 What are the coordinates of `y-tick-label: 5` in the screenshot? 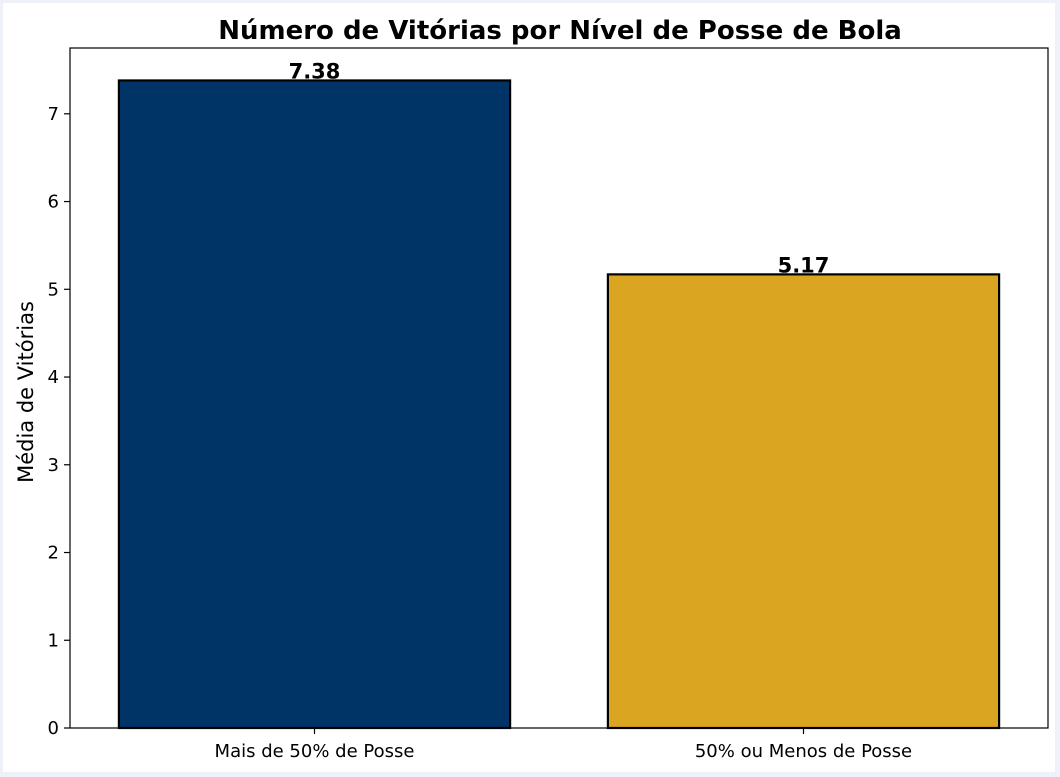 It's located at (53, 289).